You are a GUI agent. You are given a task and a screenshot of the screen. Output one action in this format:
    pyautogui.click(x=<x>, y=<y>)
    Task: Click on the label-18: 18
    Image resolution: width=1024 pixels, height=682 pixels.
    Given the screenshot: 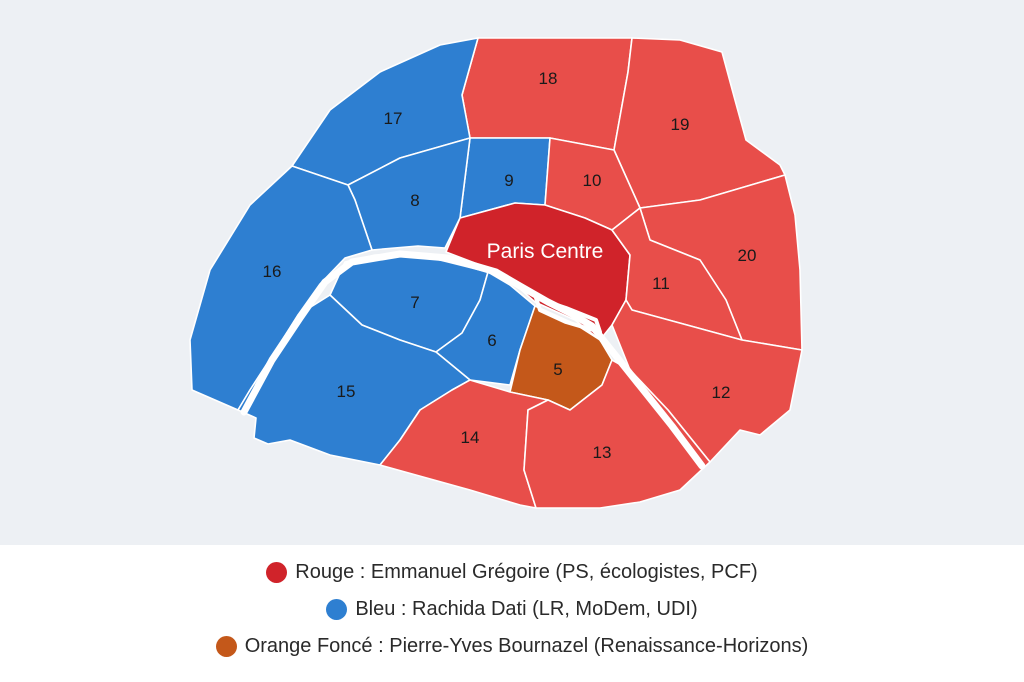 What is the action you would take?
    pyautogui.click(x=548, y=78)
    